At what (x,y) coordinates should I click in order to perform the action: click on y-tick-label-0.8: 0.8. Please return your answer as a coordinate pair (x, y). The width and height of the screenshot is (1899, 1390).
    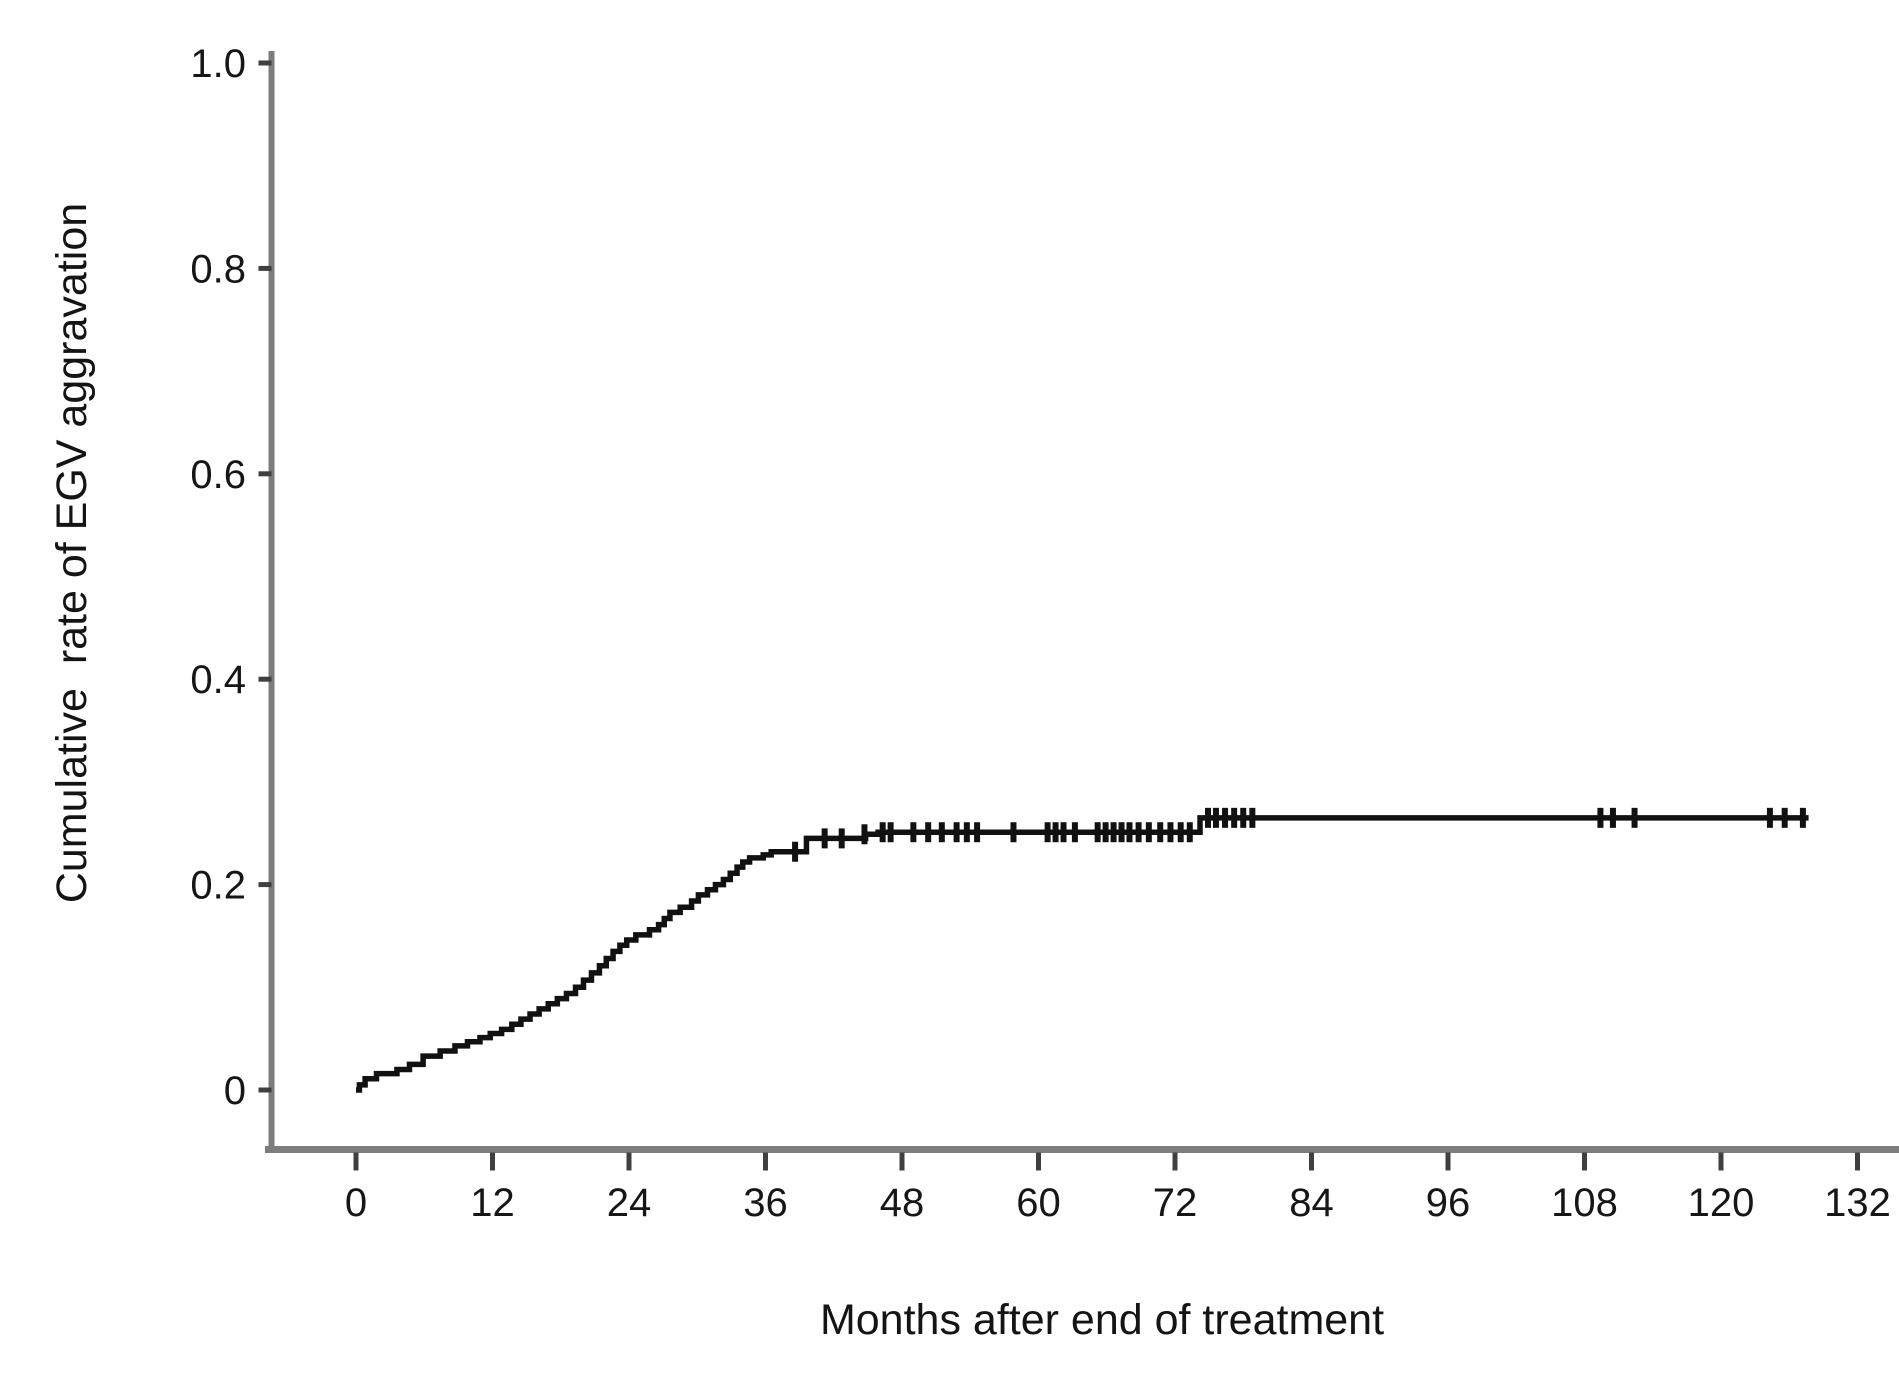
    Looking at the image, I should click on (218, 269).